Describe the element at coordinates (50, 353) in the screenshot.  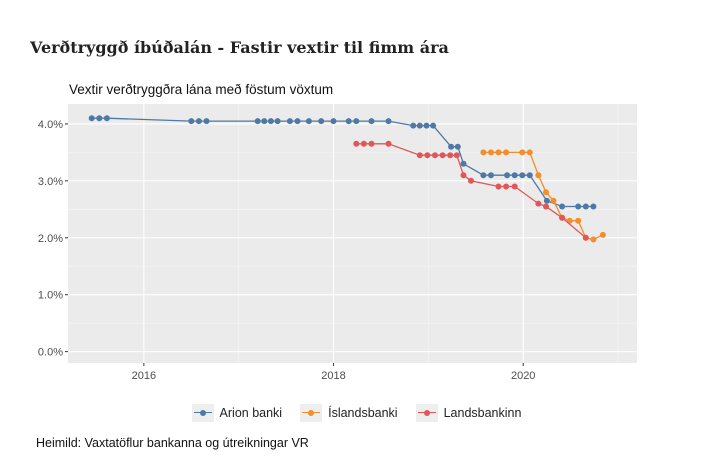
I see `y-tick-label: 0.0%` at that location.